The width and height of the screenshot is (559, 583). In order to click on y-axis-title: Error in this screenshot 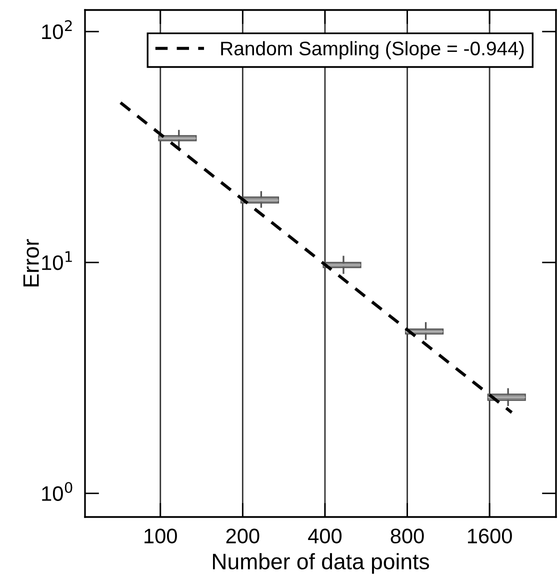, I will do `click(31, 262)`.